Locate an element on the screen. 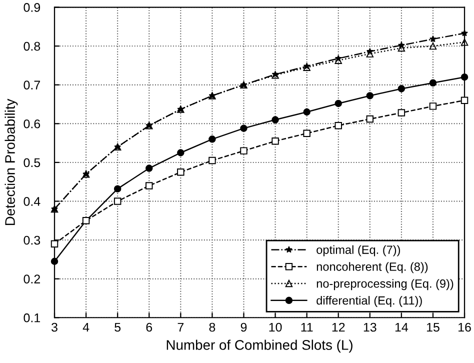 Image resolution: width=474 pixels, height=363 pixels. x-tick-label: 4 is located at coordinates (86, 327).